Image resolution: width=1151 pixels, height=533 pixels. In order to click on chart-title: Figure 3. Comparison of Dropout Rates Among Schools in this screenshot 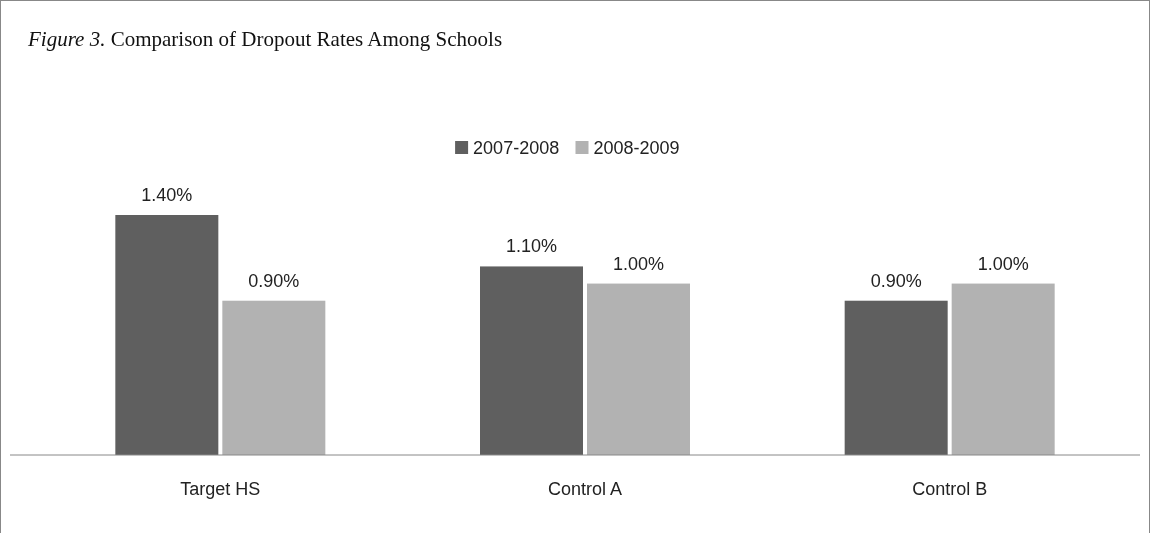, I will do `click(265, 39)`.